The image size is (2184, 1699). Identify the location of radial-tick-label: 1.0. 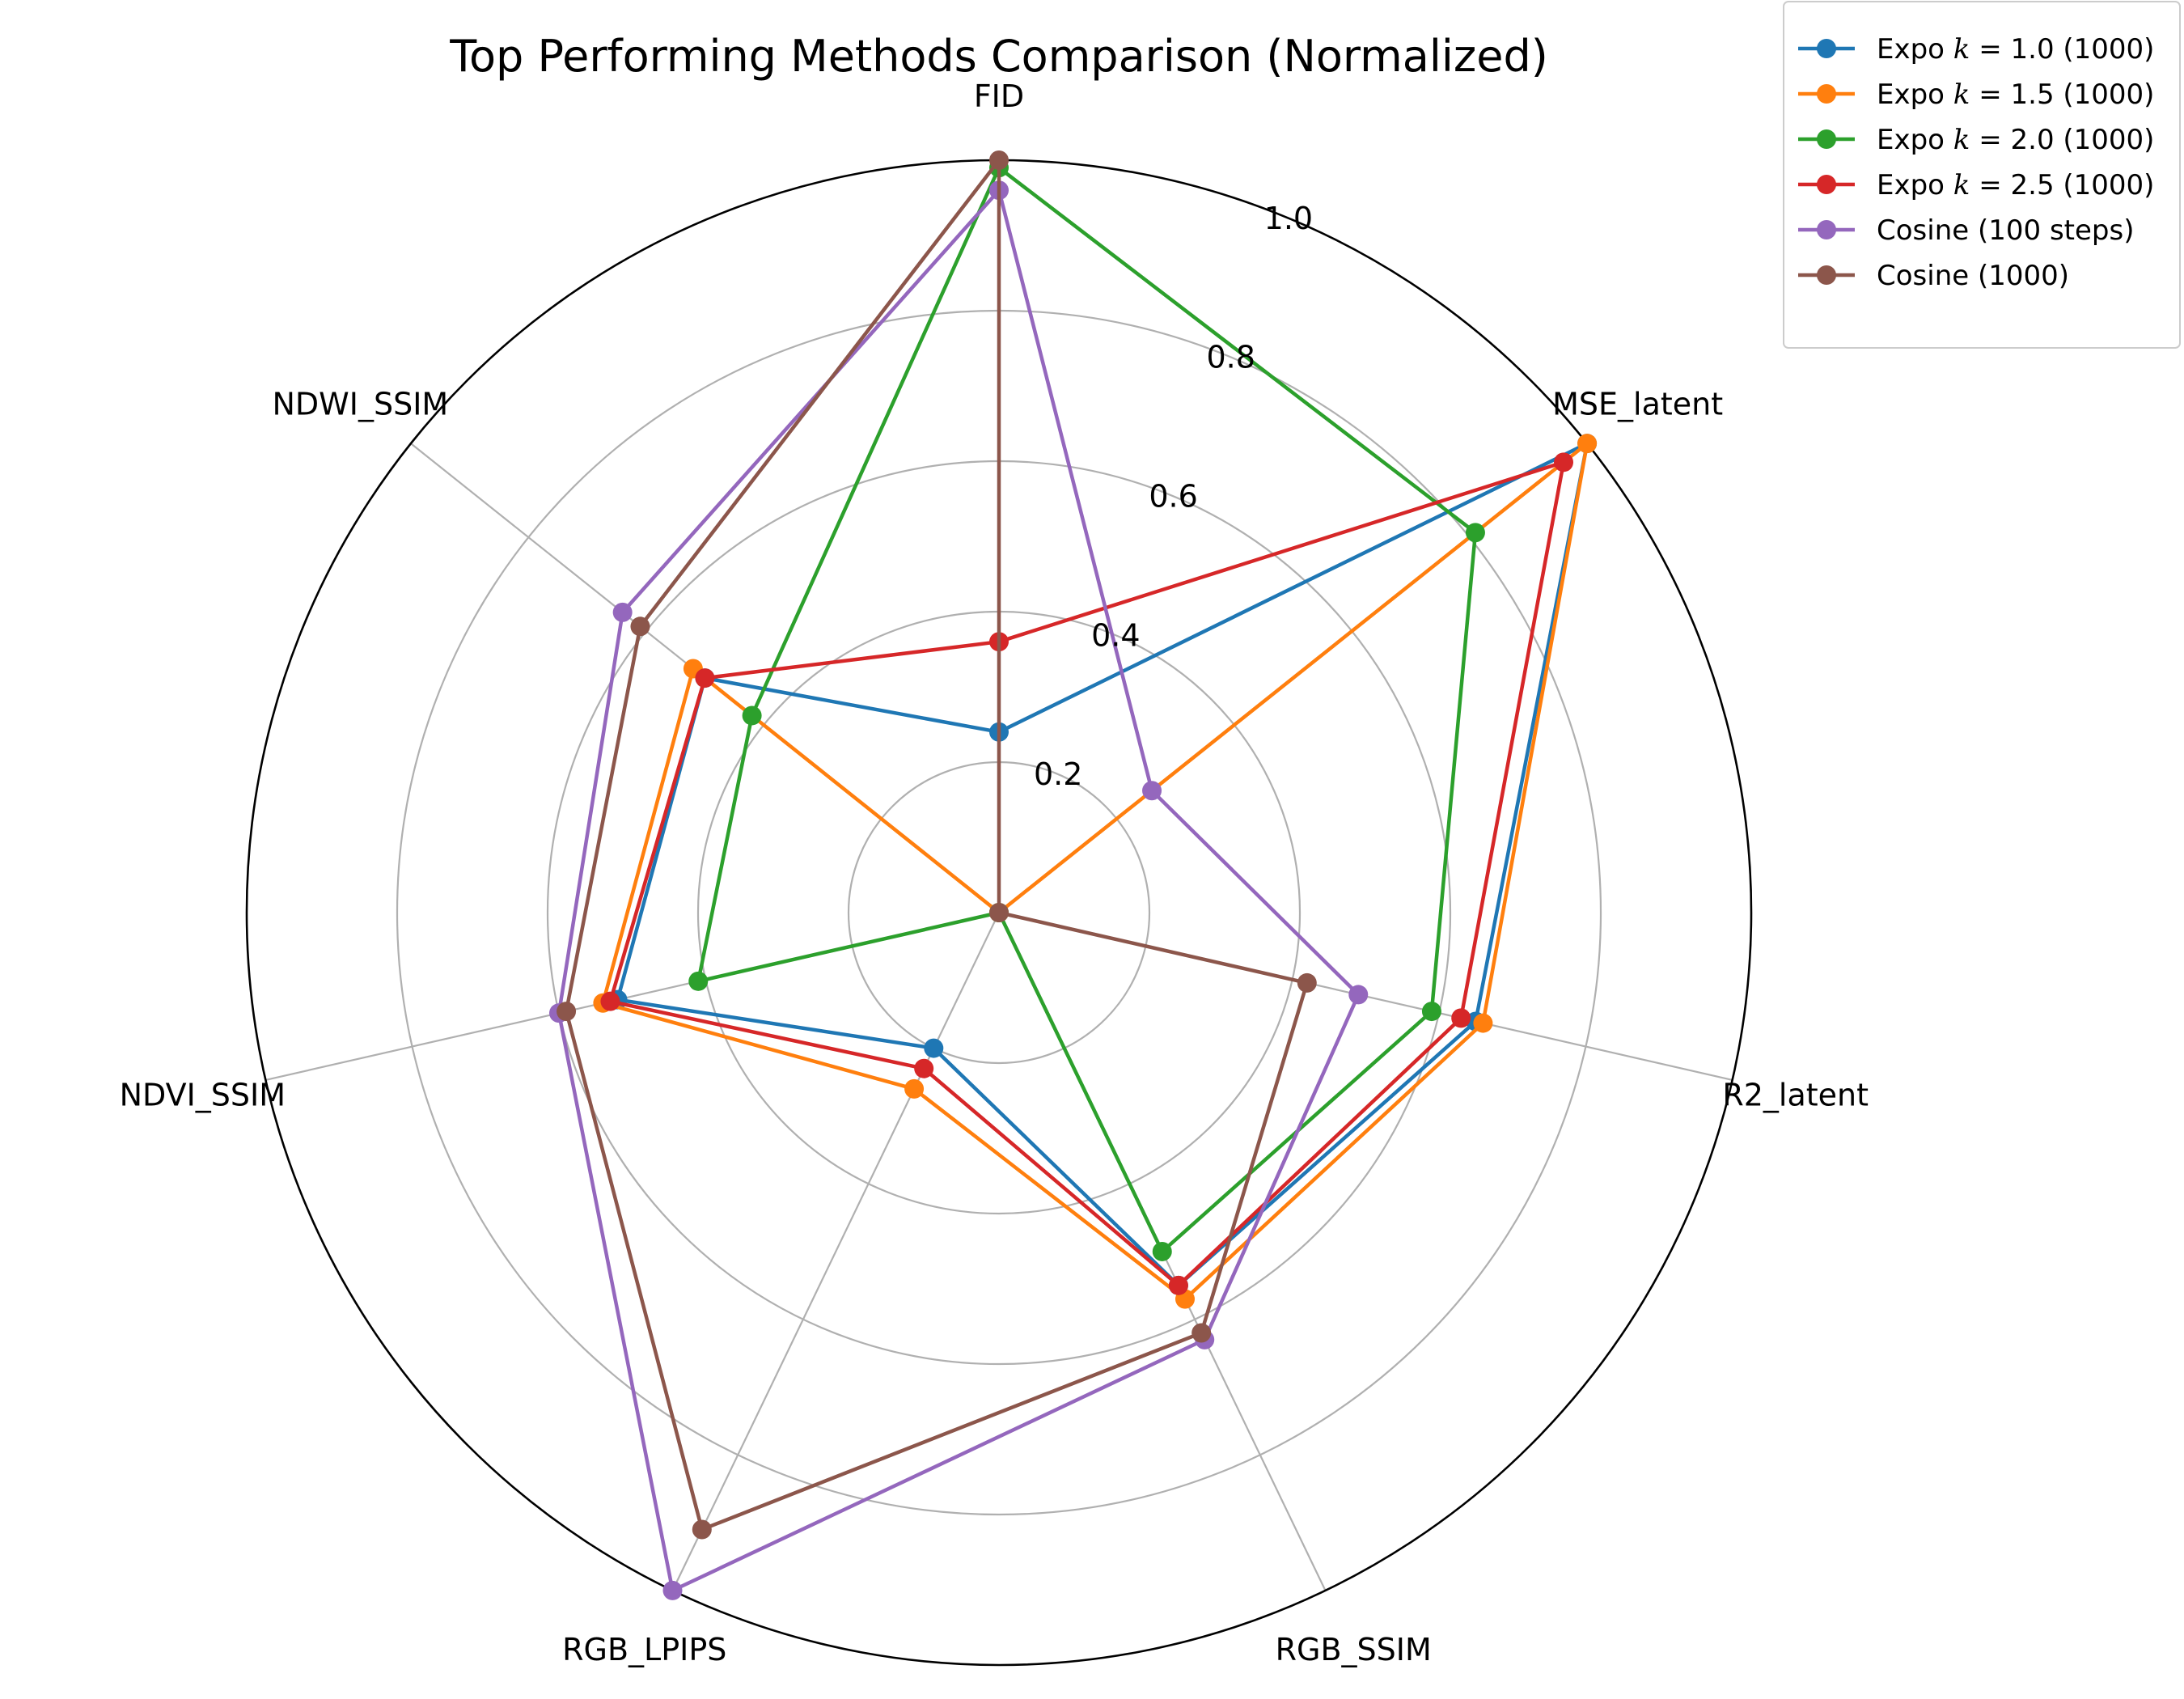
(1289, 218).